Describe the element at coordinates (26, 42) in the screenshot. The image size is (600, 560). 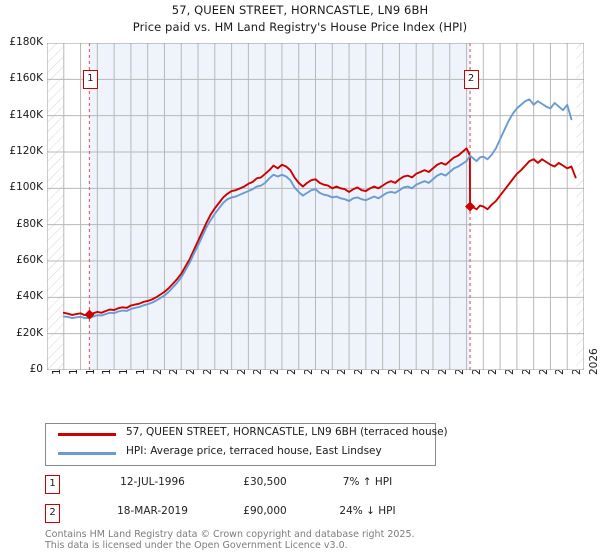
I see `y-tick-9: £180K` at that location.